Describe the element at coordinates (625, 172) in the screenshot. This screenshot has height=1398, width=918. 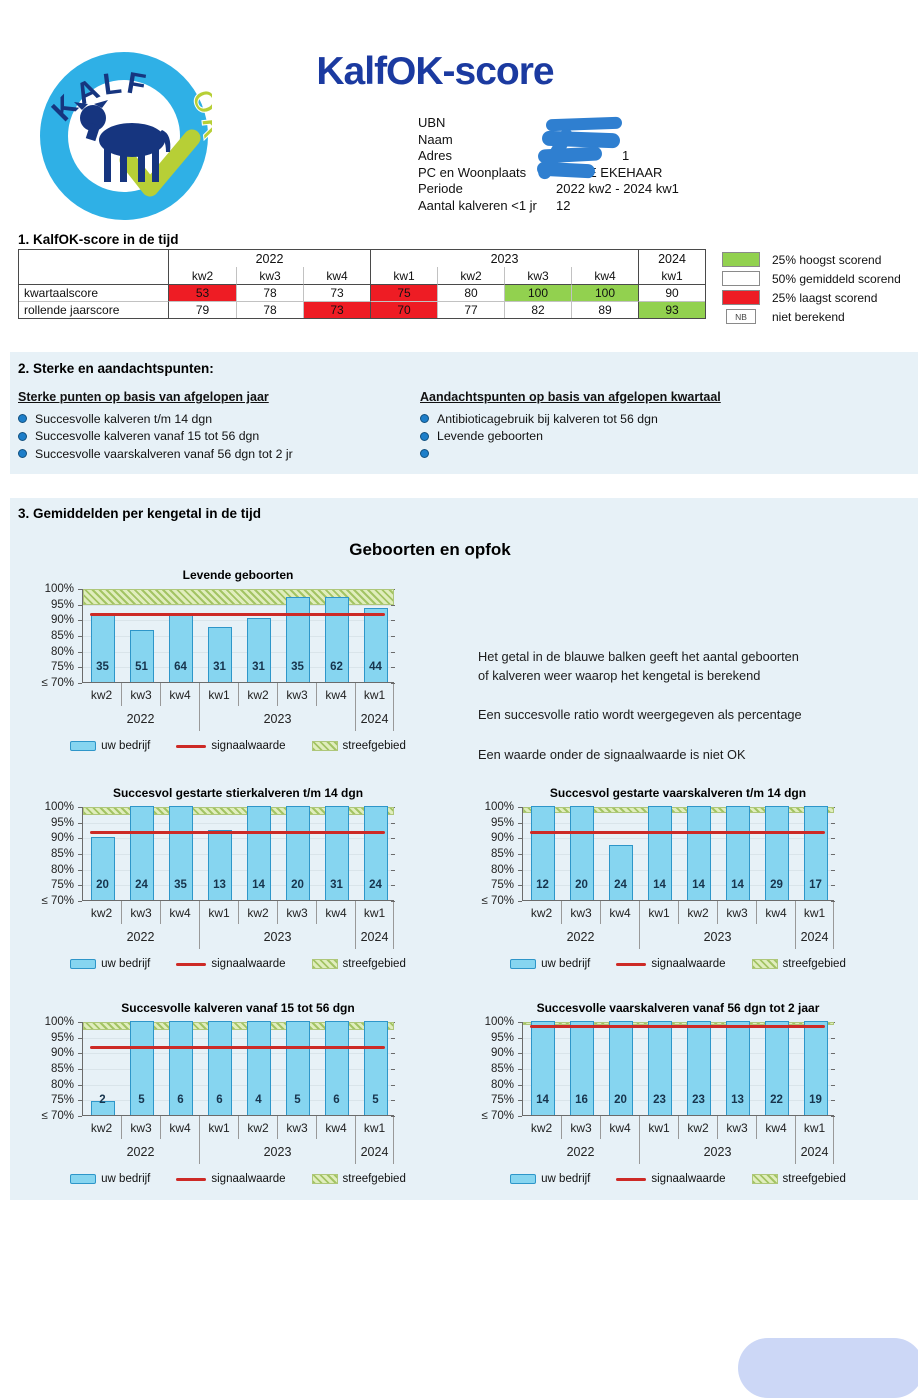
I see `info-value: E EKEHAAR` at that location.